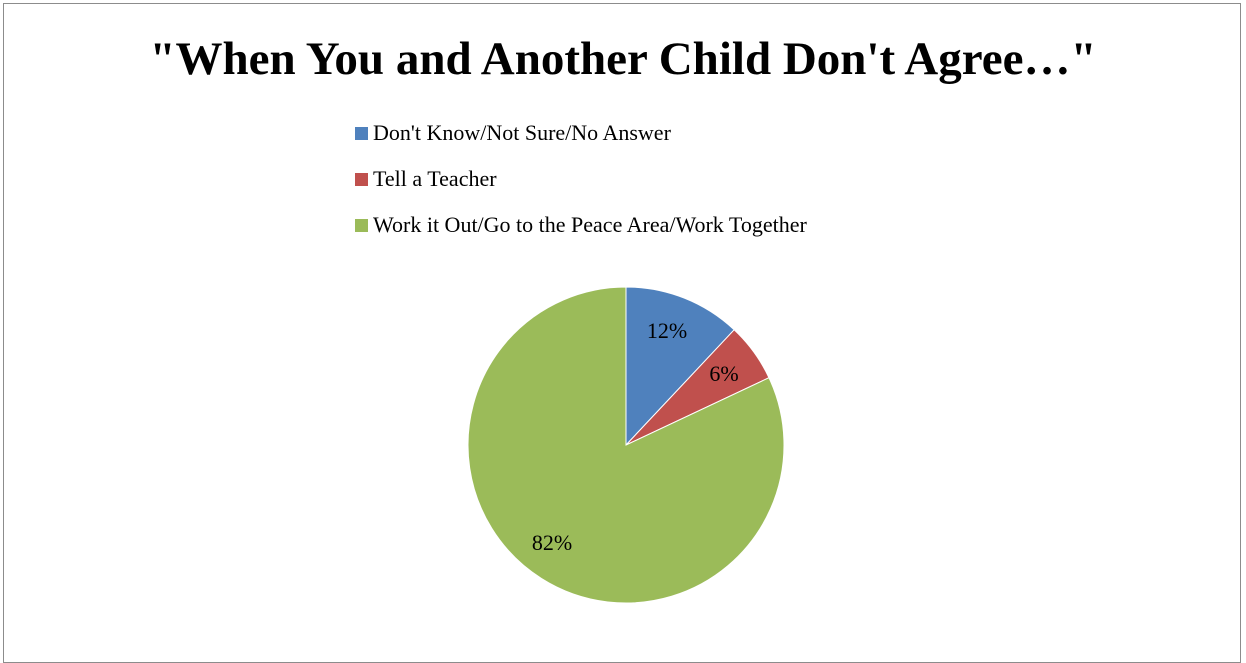 The image size is (1246, 663). Describe the element at coordinates (435, 178) in the screenshot. I see `legend-label-tell-teacher: Tell a Teacher` at that location.